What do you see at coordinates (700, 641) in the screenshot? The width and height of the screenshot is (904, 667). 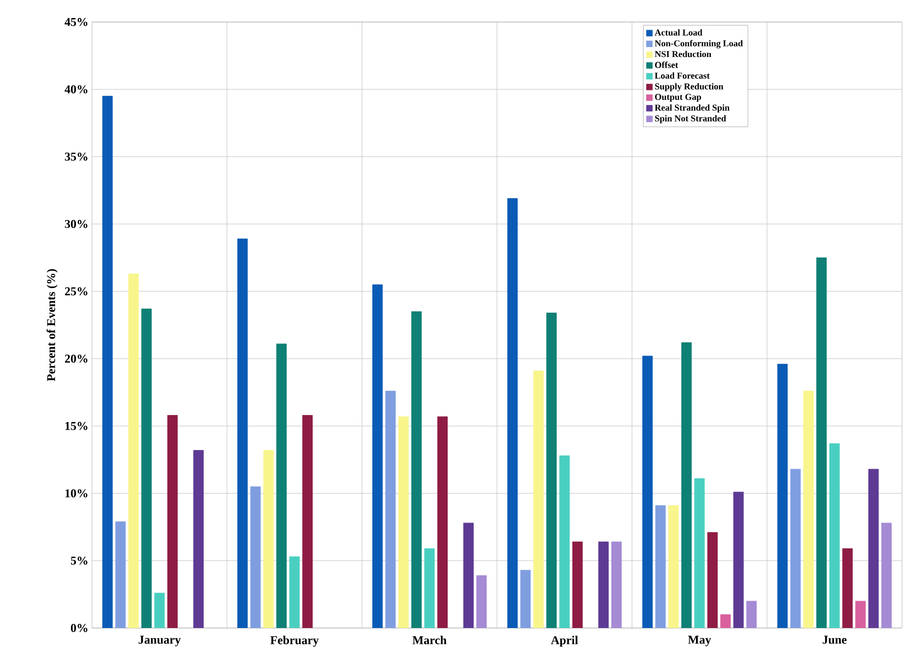 I see `x-tick-label: May` at bounding box center [700, 641].